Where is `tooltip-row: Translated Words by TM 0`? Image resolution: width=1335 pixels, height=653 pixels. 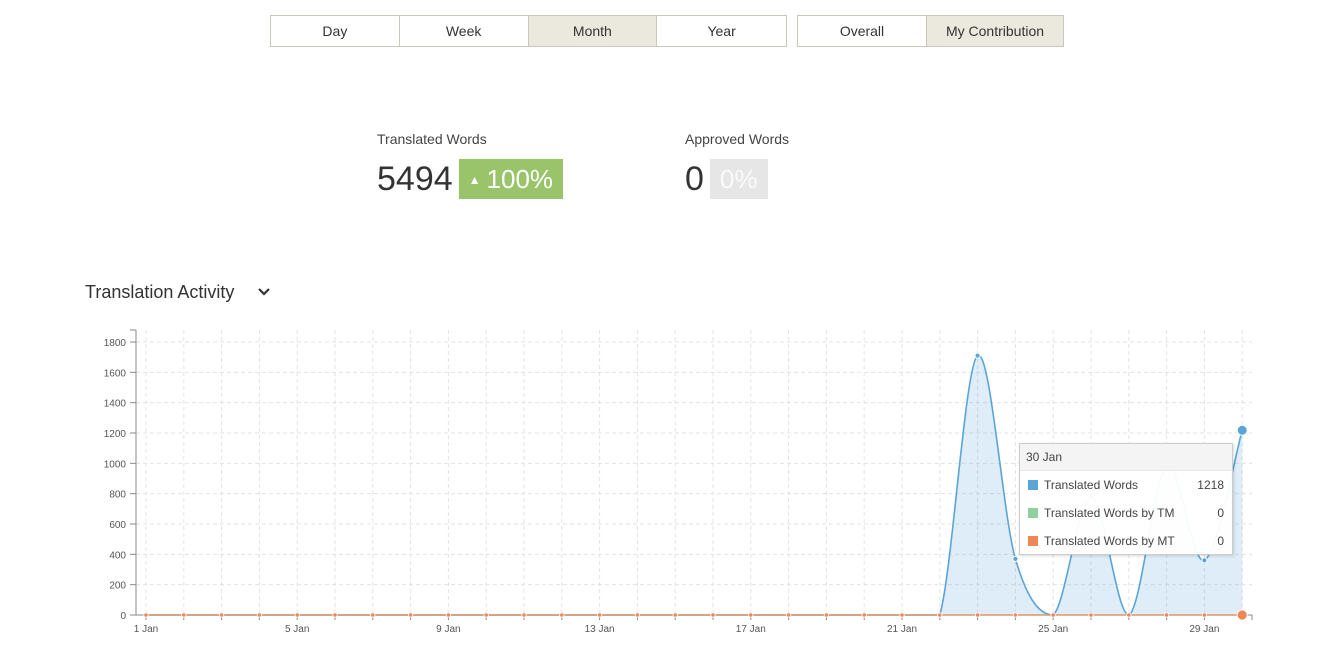 tooltip-row: Translated Words by TM 0 is located at coordinates (1126, 513).